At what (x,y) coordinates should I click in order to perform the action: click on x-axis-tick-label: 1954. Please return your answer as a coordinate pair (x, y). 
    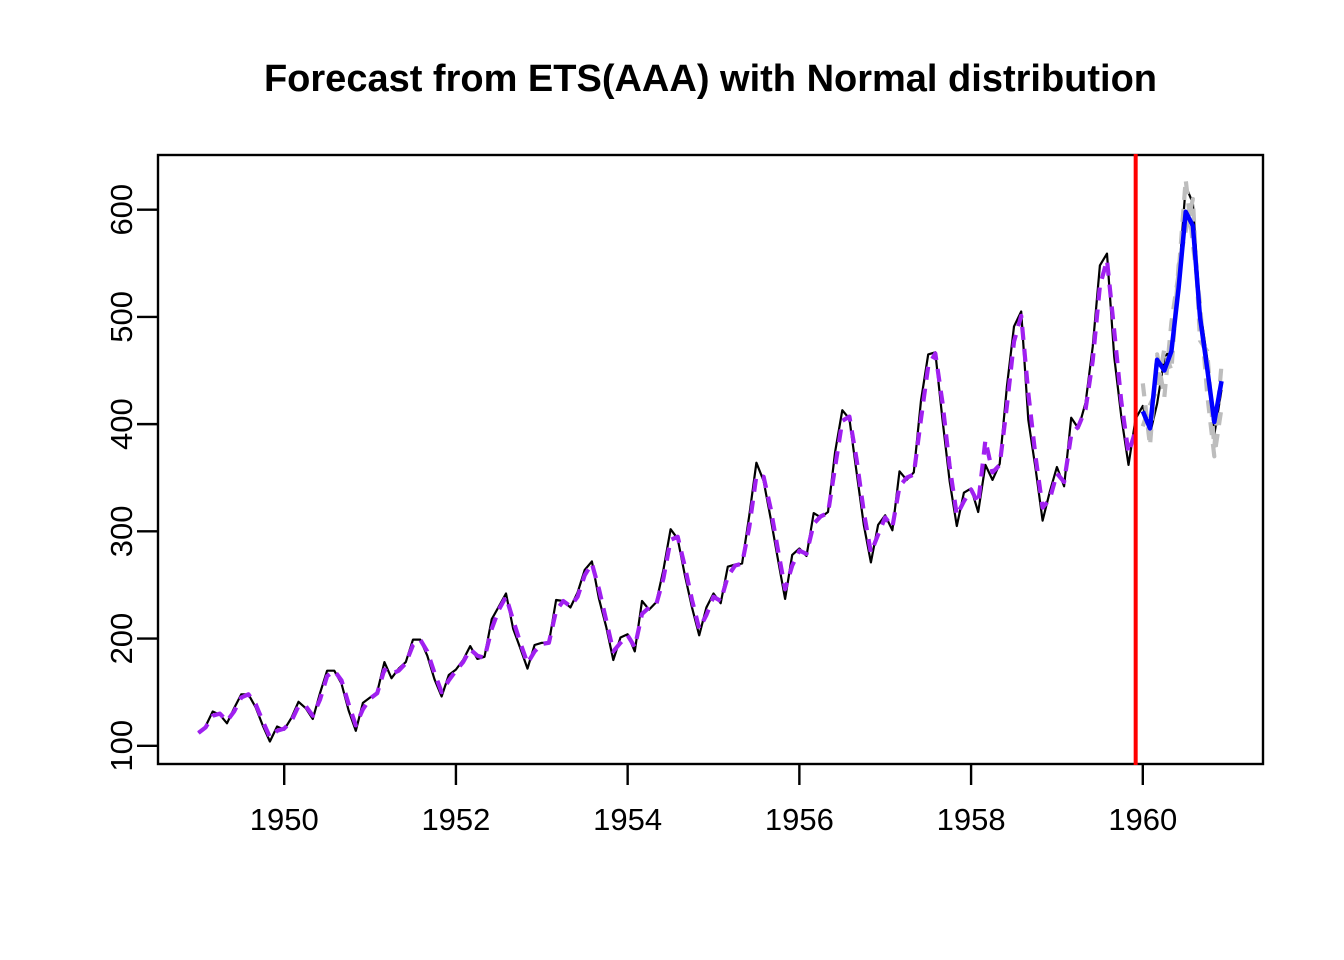
    Looking at the image, I should click on (627, 819).